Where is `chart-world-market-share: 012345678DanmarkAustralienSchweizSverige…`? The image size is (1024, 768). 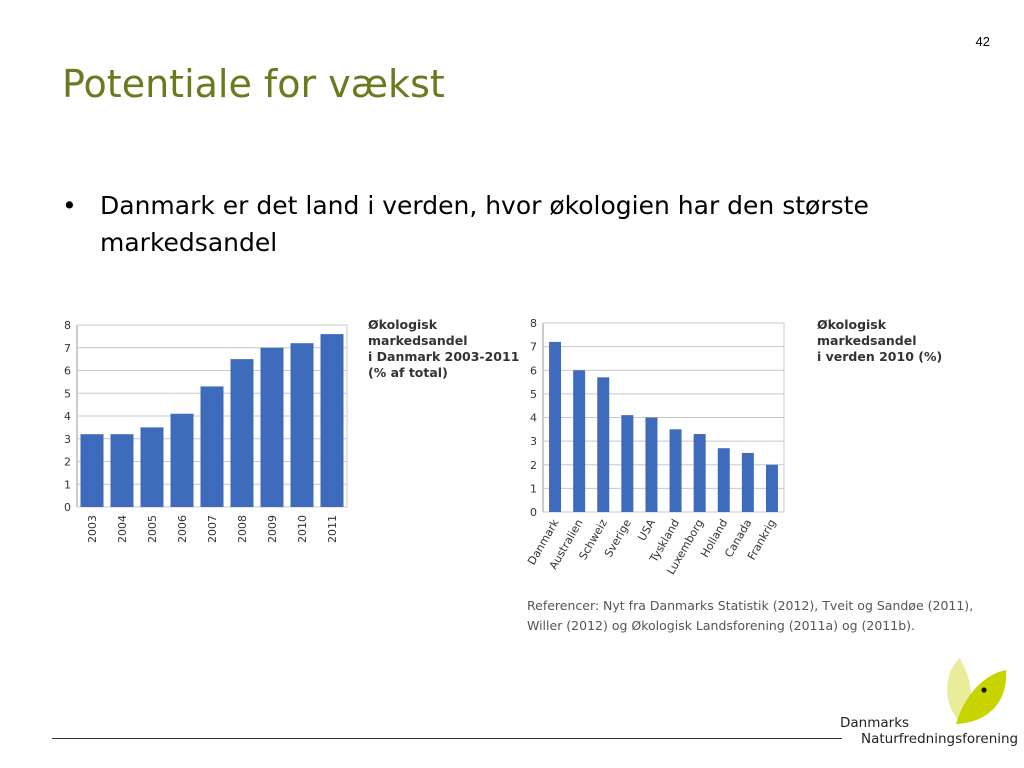 chart-world-market-share: 012345678DanmarkAustralienSchweizSverige… is located at coordinates (655, 447).